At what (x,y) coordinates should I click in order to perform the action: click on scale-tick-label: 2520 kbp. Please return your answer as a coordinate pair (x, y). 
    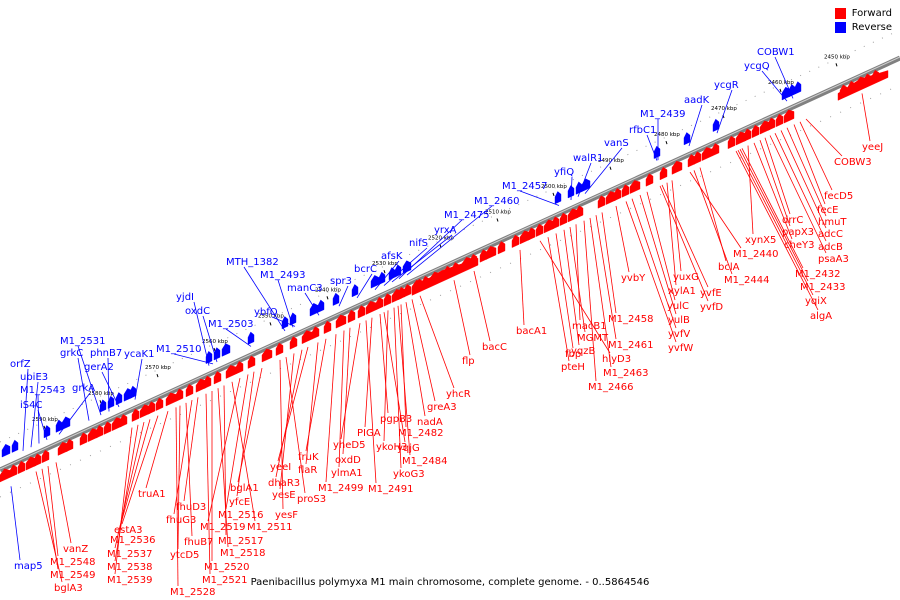
    Looking at the image, I should click on (441, 239).